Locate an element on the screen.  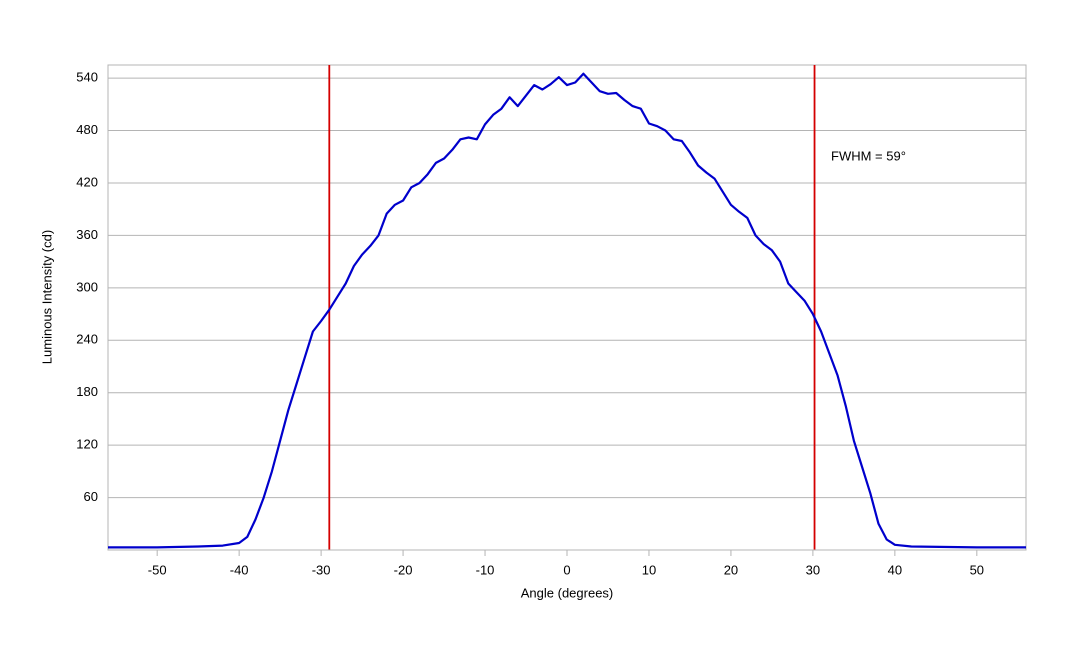
x-tick-label: 40 is located at coordinates (895, 569).